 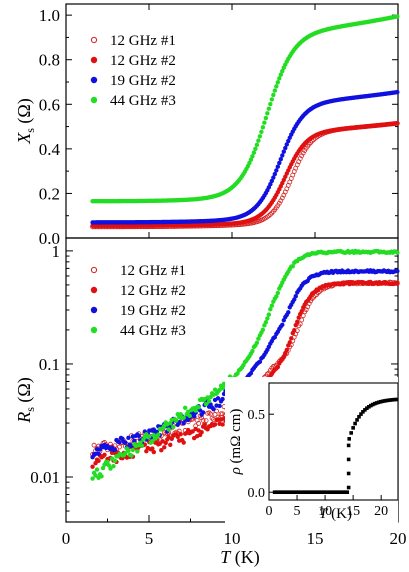 I want to click on inset-ytick-label: 0.0, so click(x=257, y=493).